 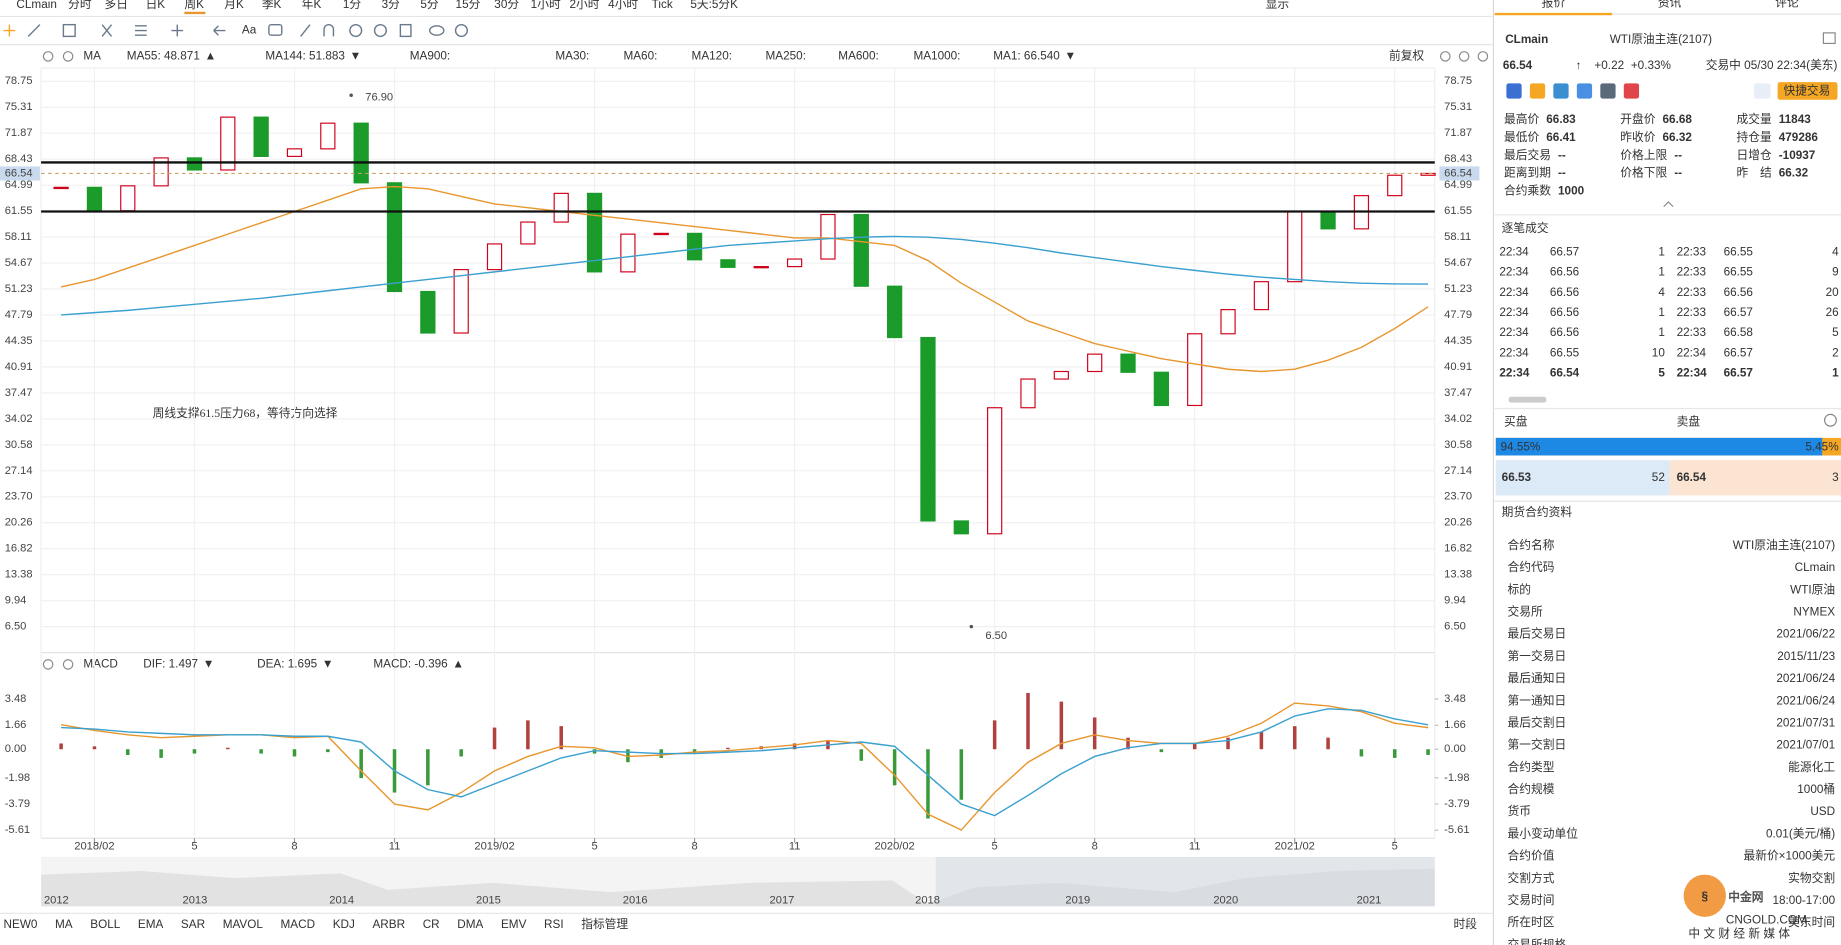 What do you see at coordinates (391, 5) in the screenshot?
I see `period-tab: 3分` at bounding box center [391, 5].